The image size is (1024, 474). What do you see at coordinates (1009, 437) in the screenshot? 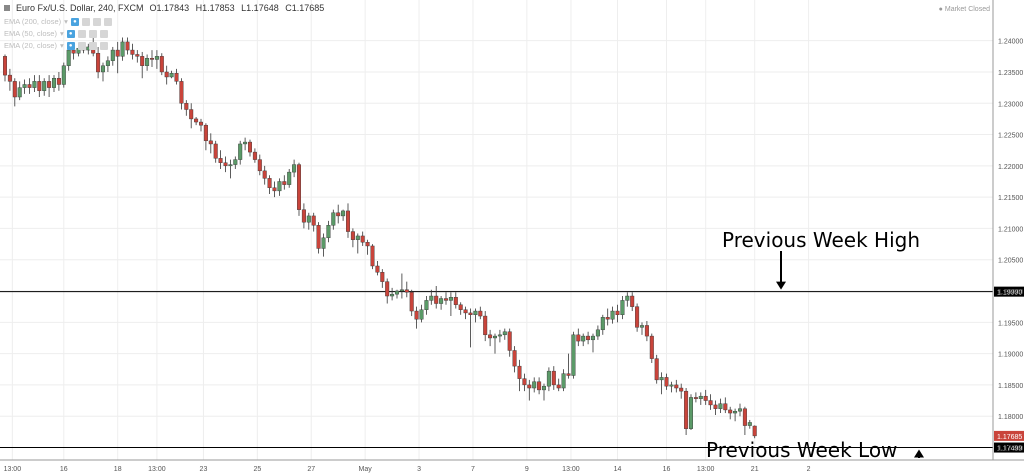
I see `last-price-label: 1.17685` at bounding box center [1009, 437].